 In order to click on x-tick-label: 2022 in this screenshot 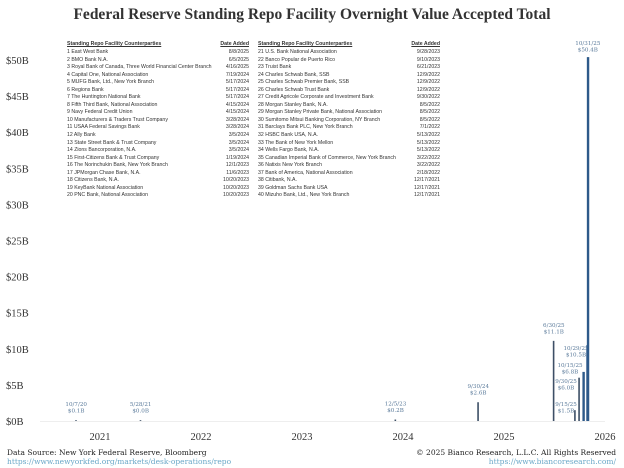, I will do `click(201, 437)`.